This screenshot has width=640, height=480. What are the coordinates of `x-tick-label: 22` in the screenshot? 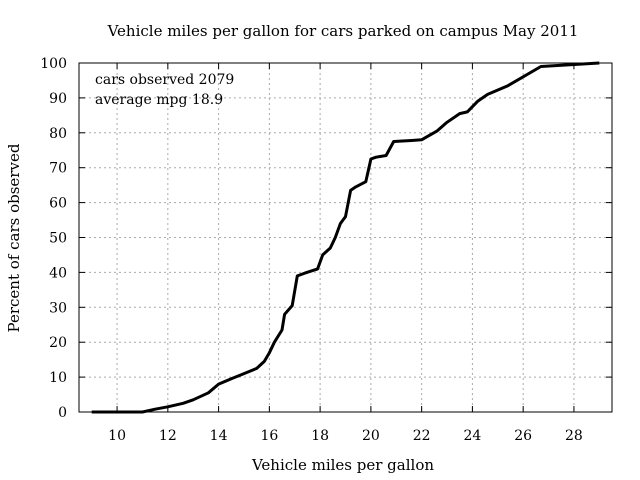 It's located at (422, 436).